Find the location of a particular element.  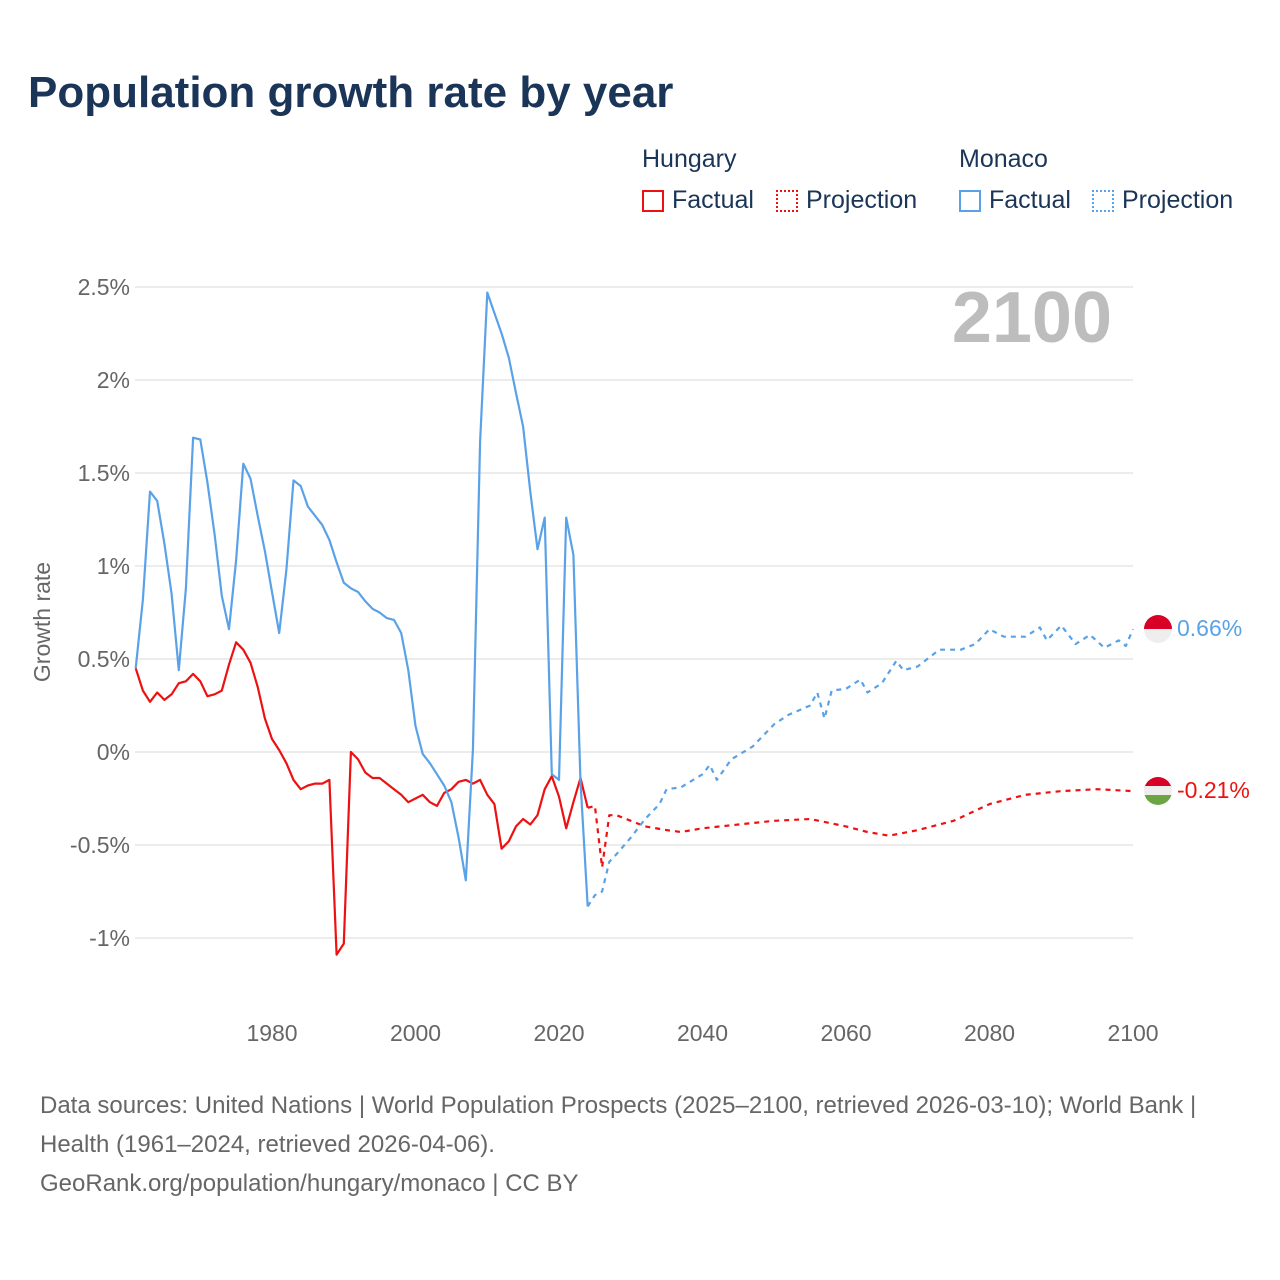

y-tick-label: 1% is located at coordinates (113, 566).